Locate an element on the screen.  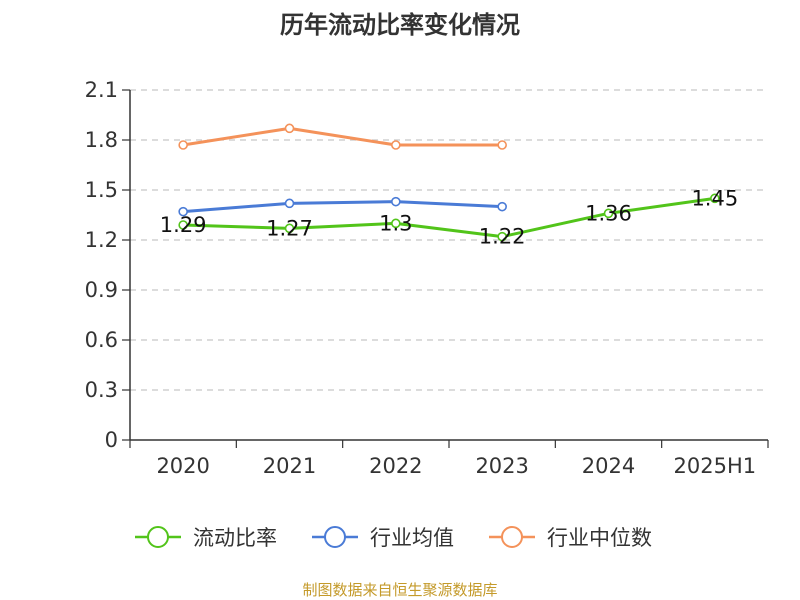
legend-label: 行业中位数 is located at coordinates (599, 538).